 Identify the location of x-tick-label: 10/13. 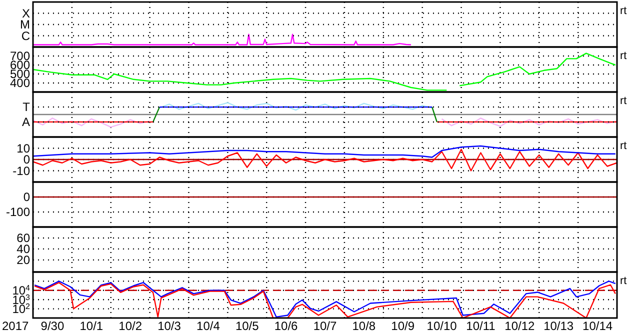
(559, 326).